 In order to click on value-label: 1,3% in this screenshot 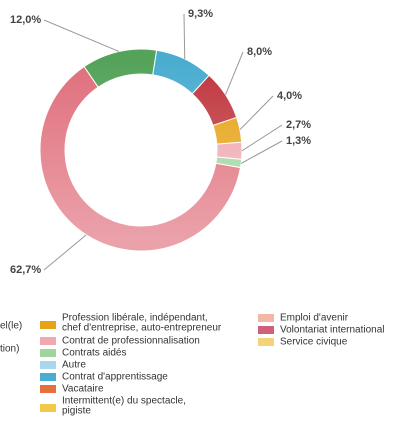, I will do `click(298, 141)`.